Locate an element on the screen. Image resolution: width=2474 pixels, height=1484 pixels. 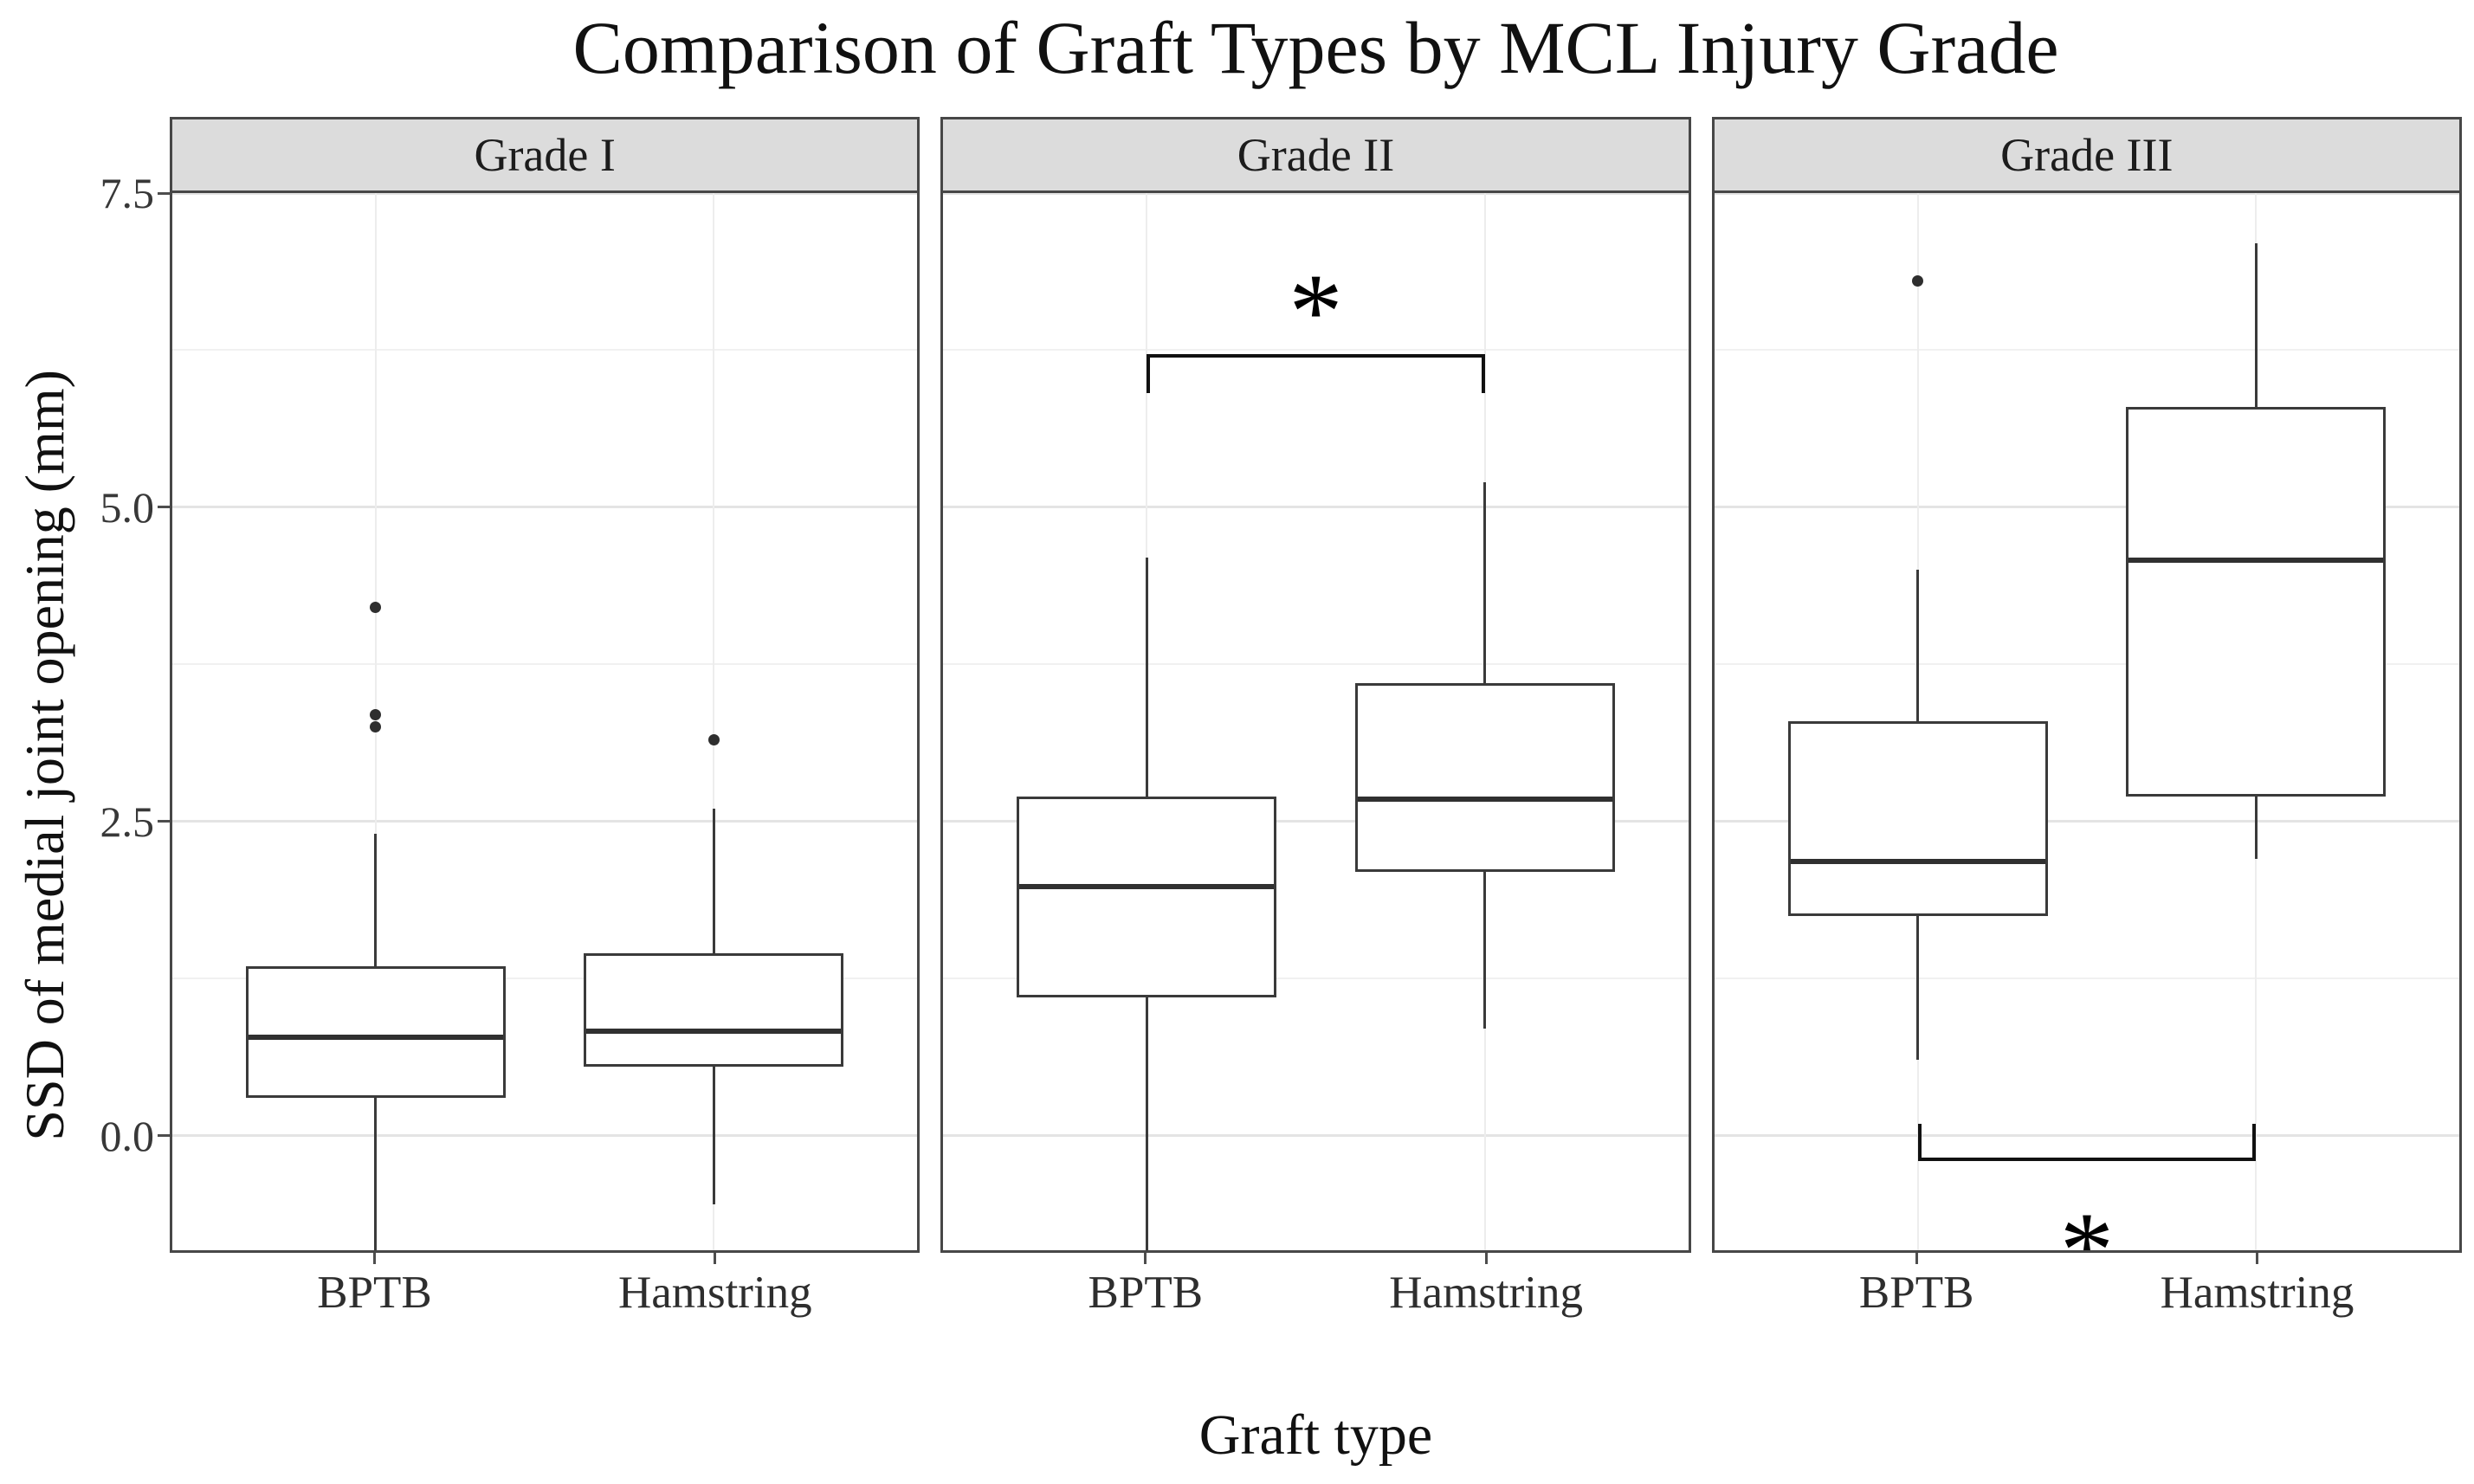
facet-strip: Grade I is located at coordinates (545, 155).